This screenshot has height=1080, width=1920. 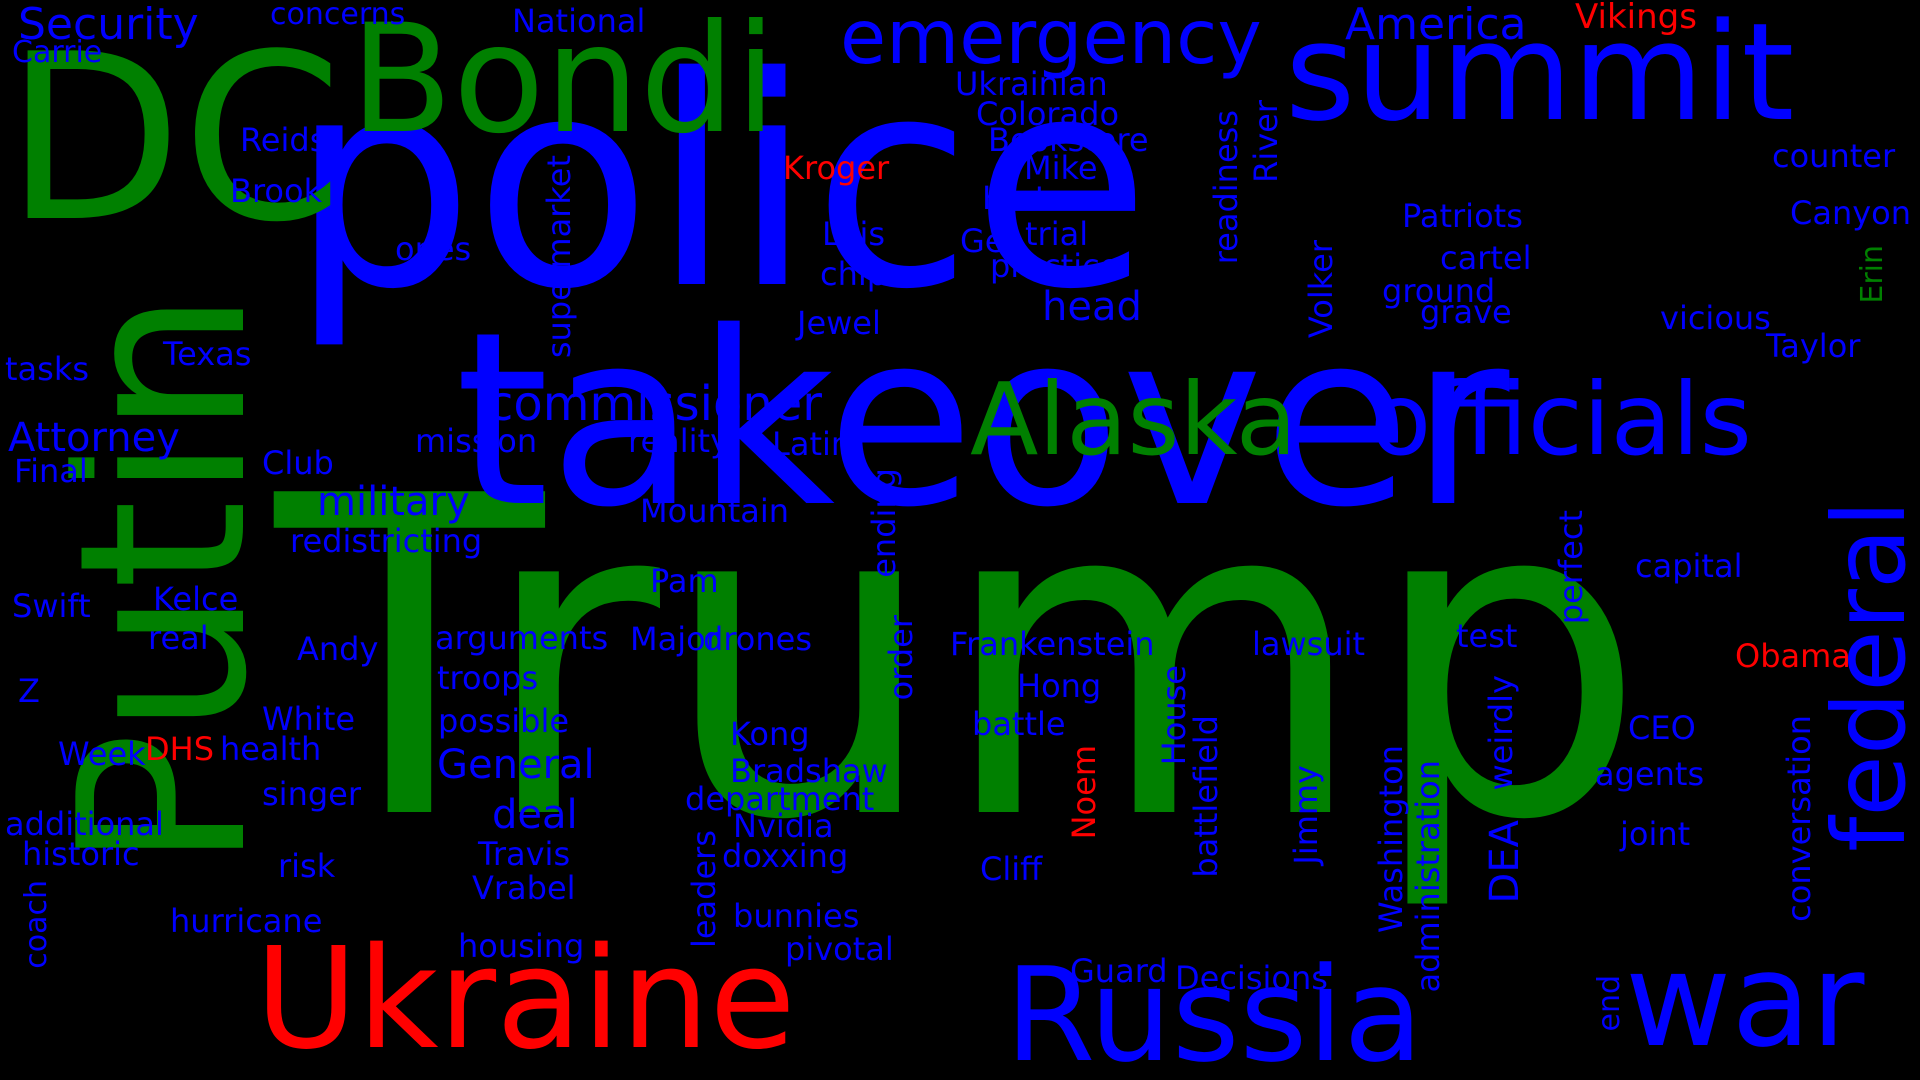 I want to click on cloud-word: conversation, so click(x=1799, y=818).